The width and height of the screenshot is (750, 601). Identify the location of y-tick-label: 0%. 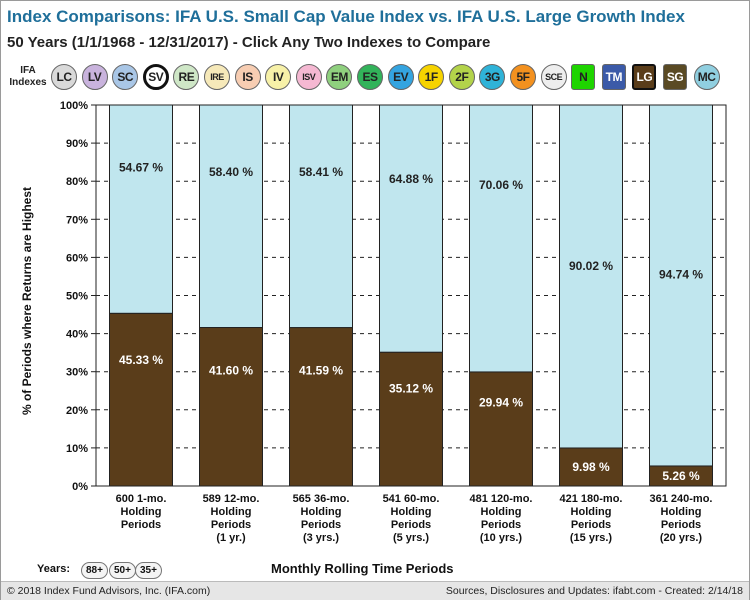
(80, 487).